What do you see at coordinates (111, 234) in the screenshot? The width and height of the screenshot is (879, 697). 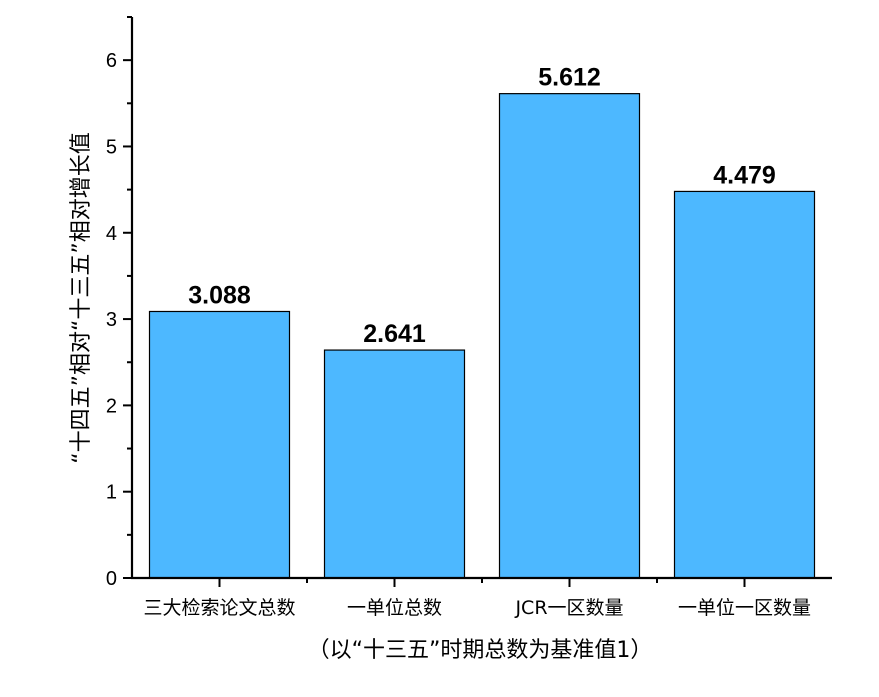 I see `y-tick-label: 4` at bounding box center [111, 234].